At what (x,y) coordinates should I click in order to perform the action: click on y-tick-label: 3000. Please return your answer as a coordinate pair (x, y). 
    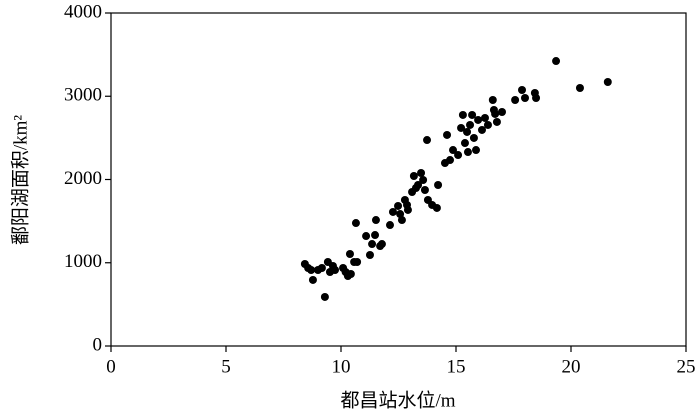
    Looking at the image, I should click on (83, 95).